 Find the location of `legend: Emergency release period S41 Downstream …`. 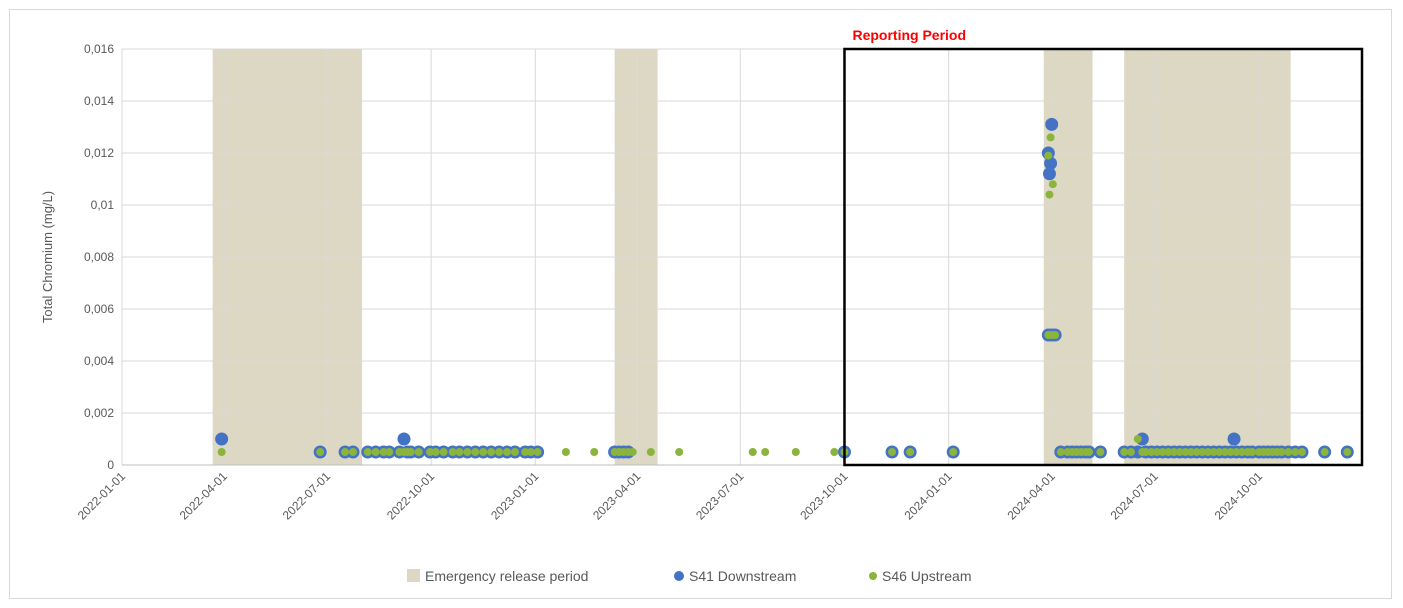

legend: Emergency release period S41 Downstream … is located at coordinates (689, 576).